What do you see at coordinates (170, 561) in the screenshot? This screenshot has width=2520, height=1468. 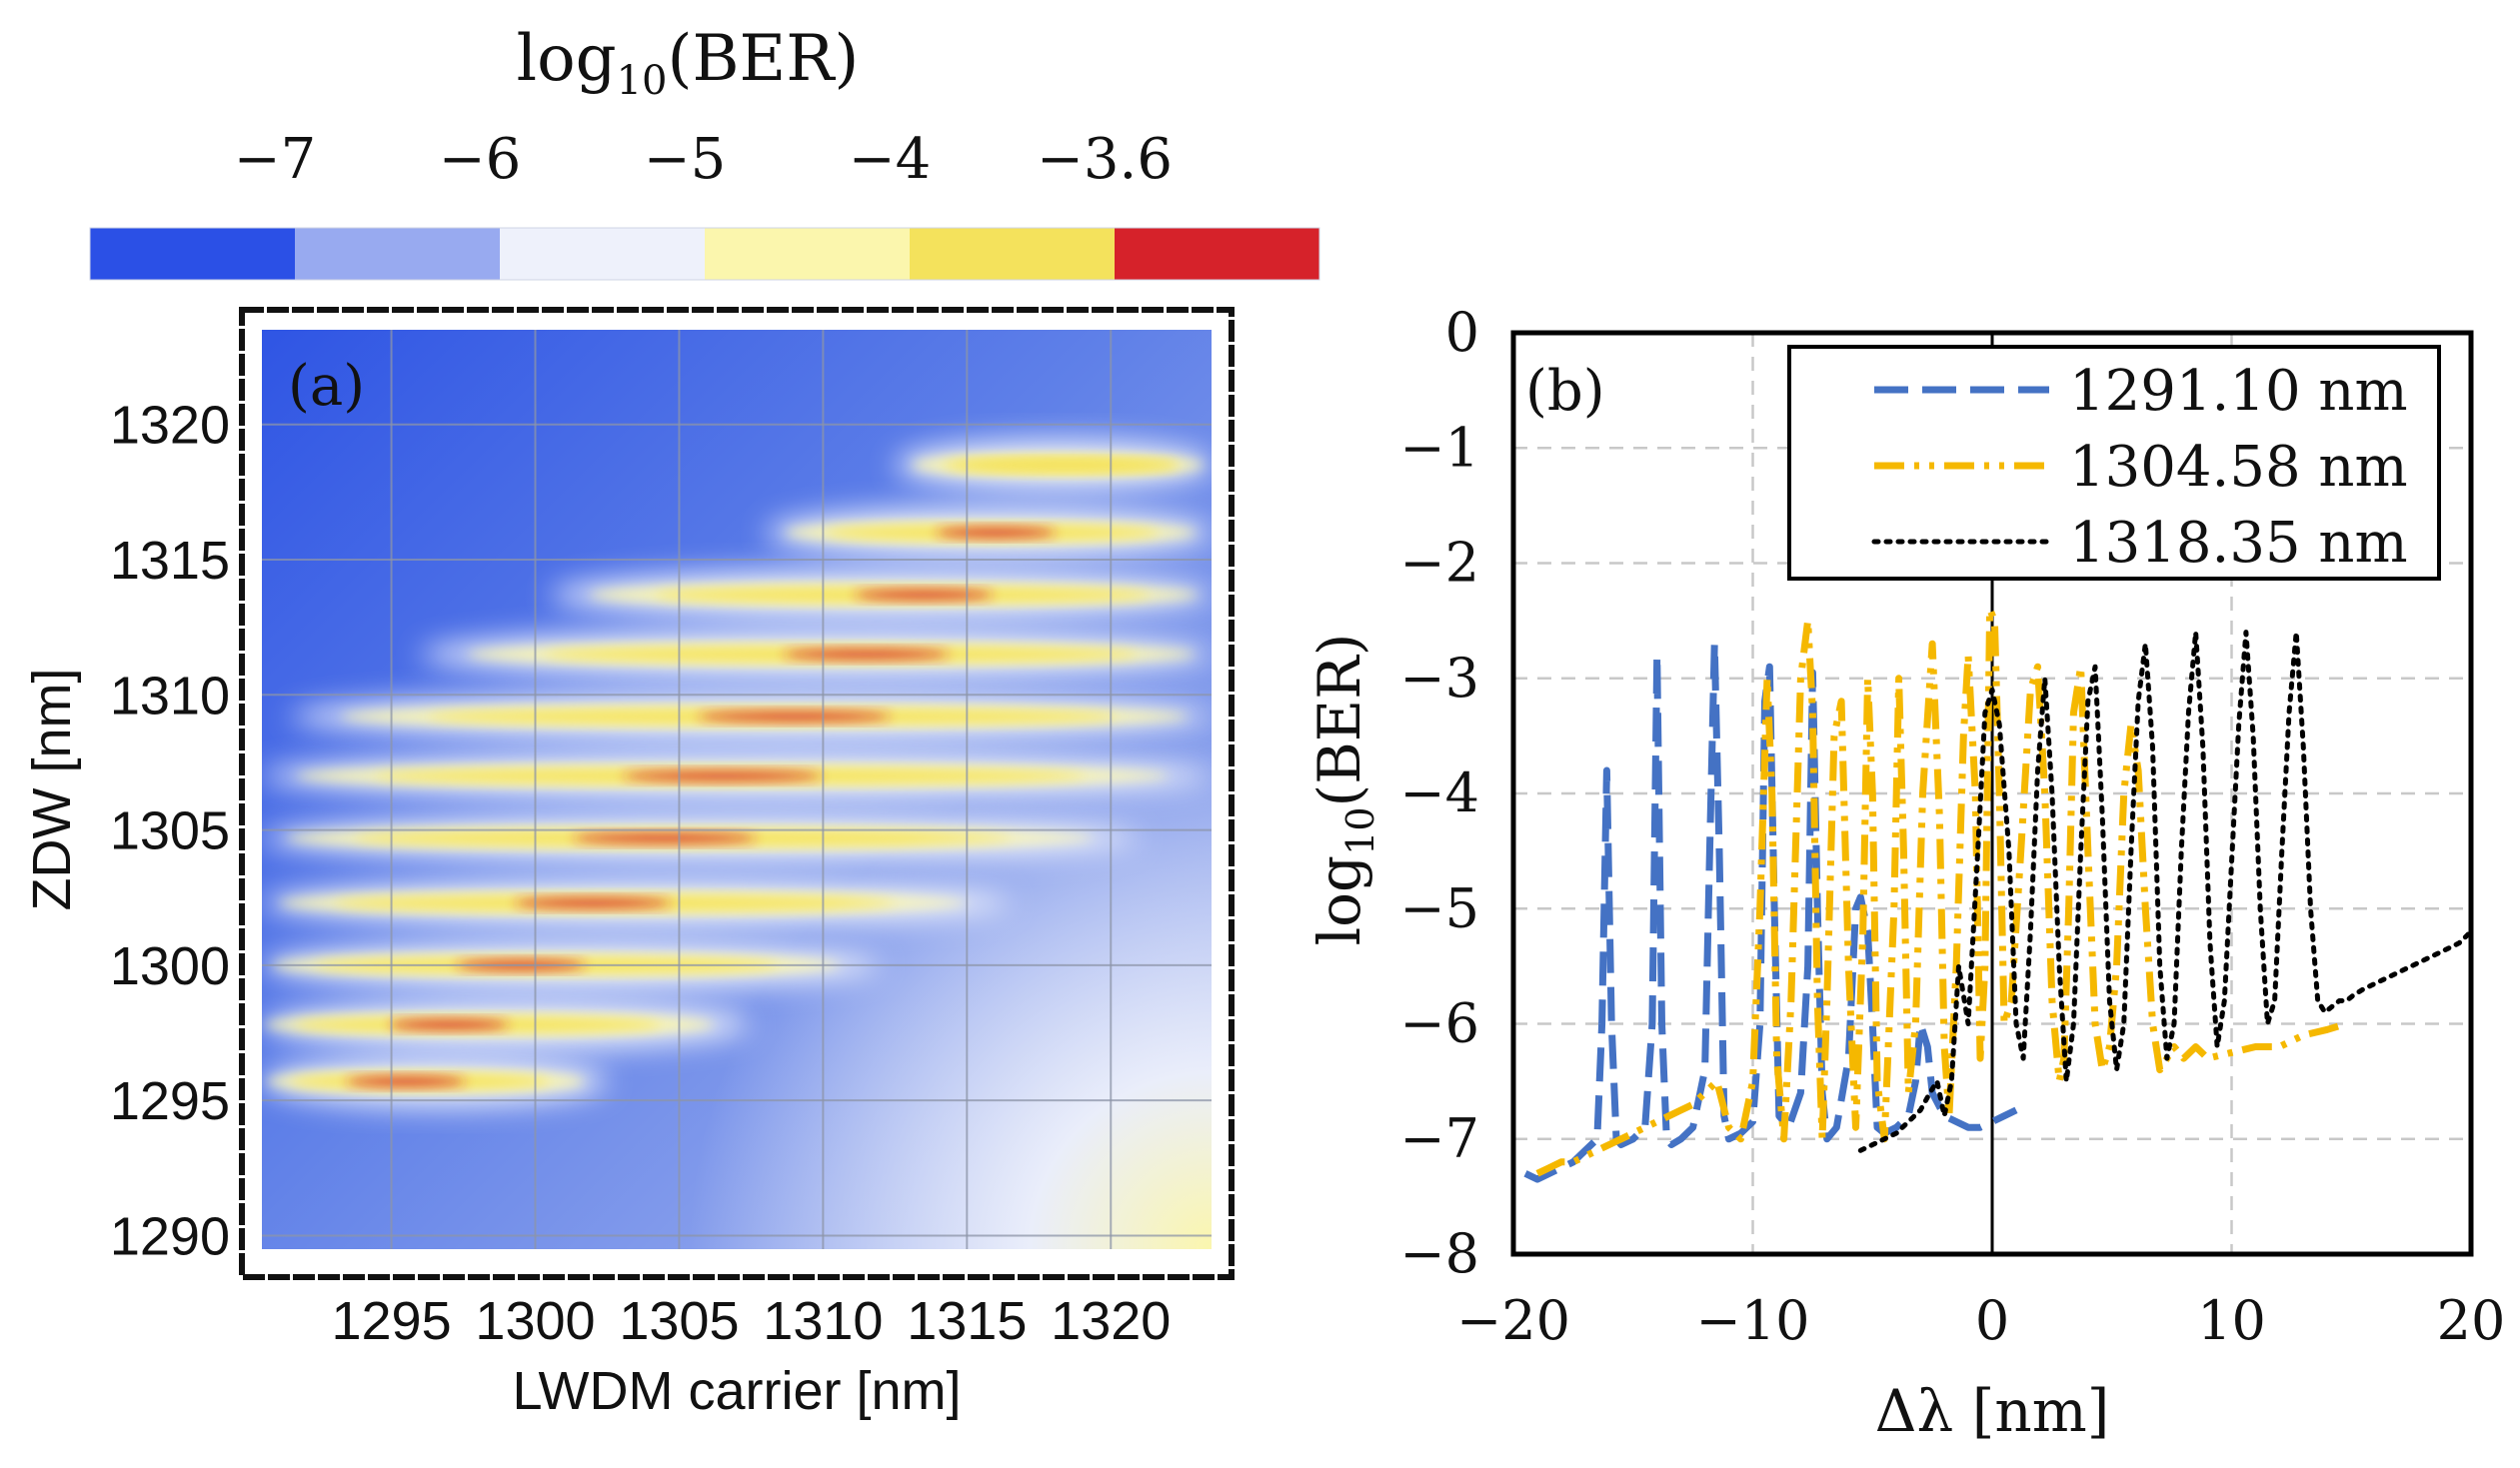 I see `heatmap-ytick-label: 1315` at bounding box center [170, 561].